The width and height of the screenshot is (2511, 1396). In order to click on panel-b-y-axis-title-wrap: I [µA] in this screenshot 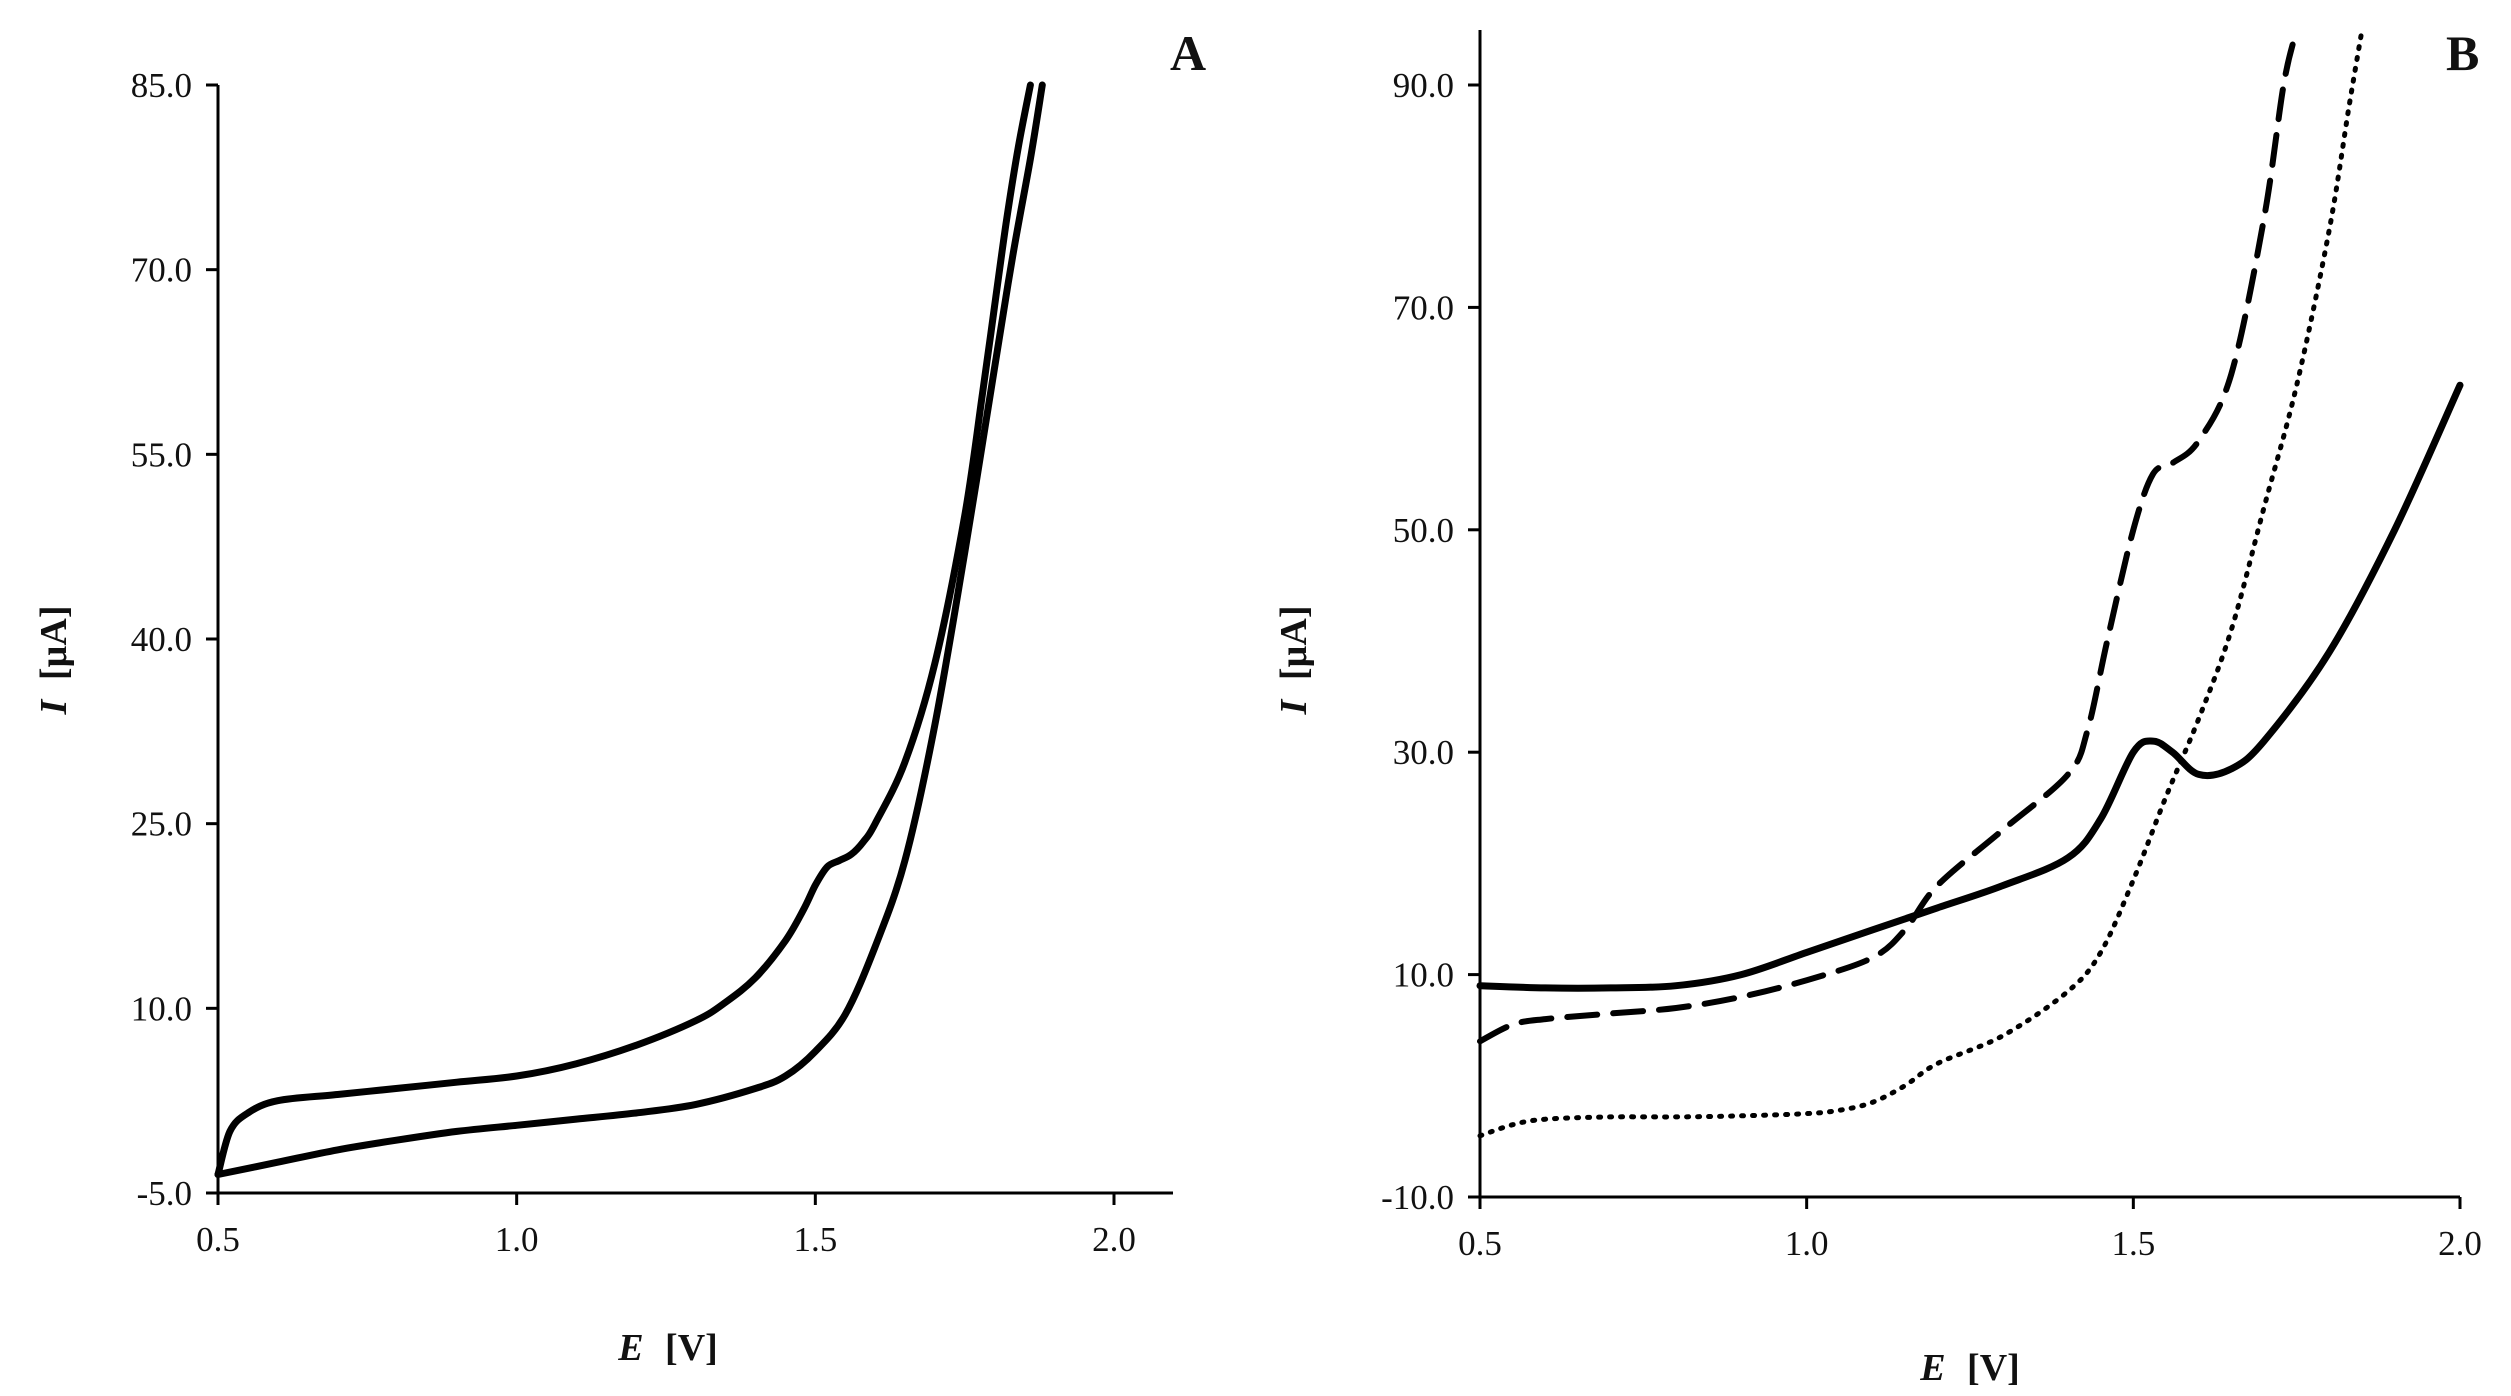, I will do `click(1294, 661)`.